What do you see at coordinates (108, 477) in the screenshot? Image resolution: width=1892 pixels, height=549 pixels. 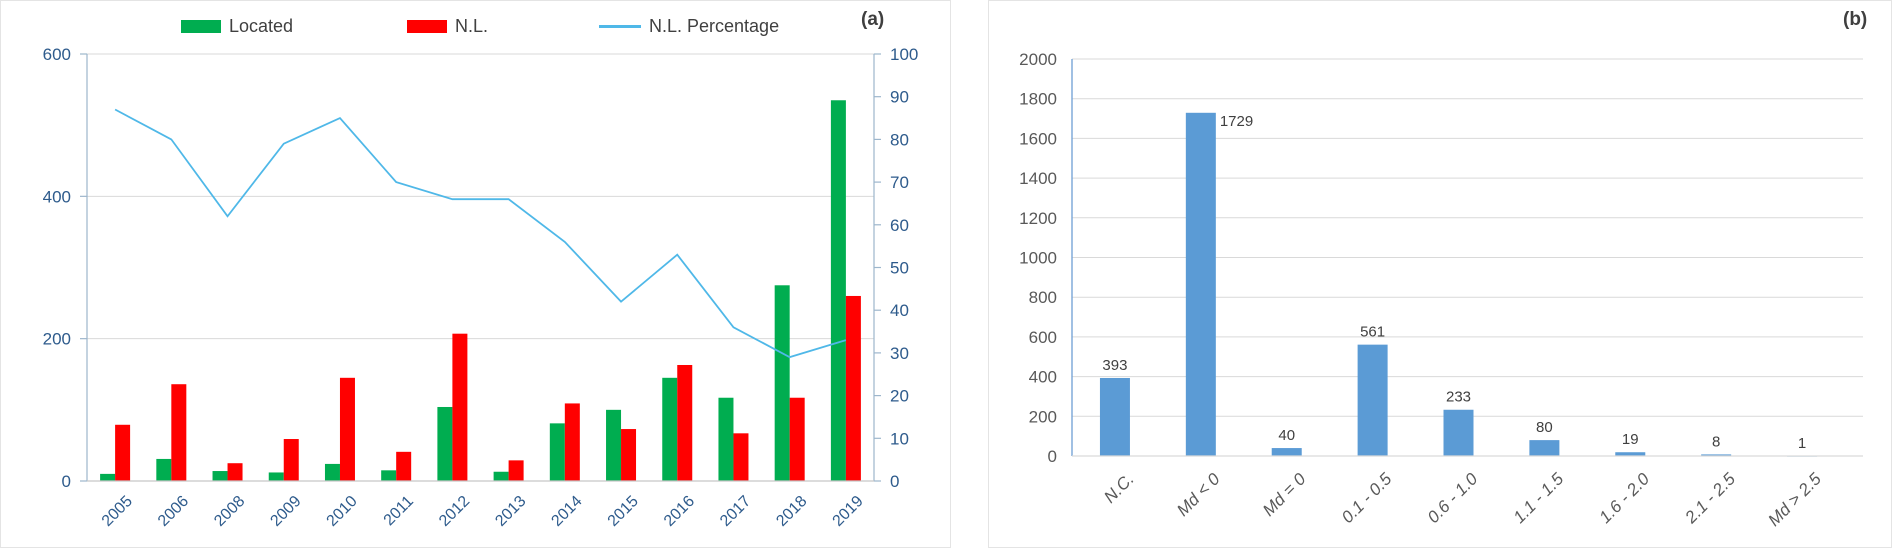 I see `bar-located-2005` at bounding box center [108, 477].